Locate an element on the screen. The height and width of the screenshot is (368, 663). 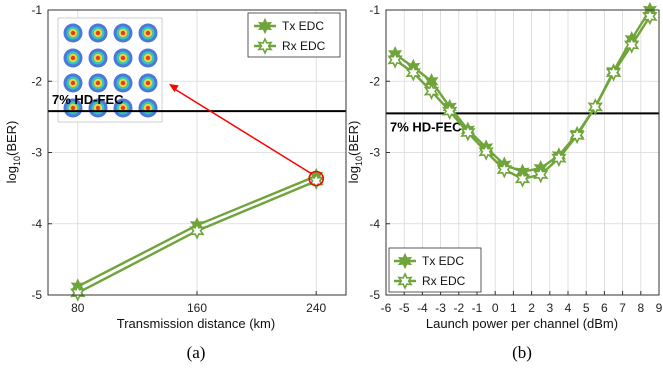
x-axis-label-a: Transmission distance (km) is located at coordinates (196, 323).